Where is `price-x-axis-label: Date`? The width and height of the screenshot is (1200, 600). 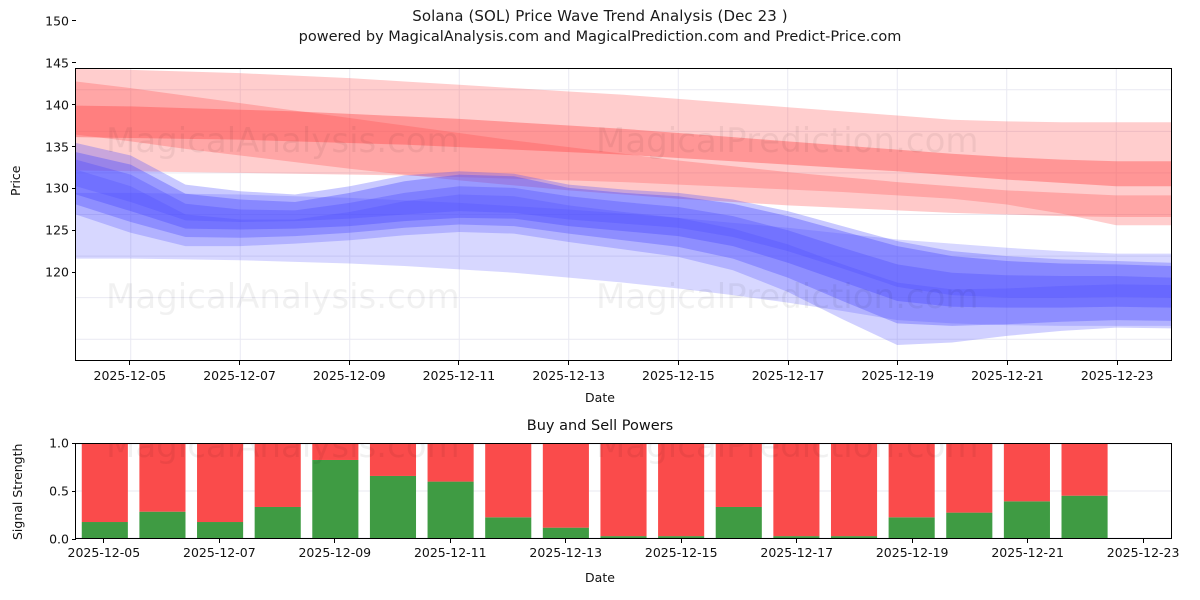
price-x-axis-label: Date is located at coordinates (600, 397).